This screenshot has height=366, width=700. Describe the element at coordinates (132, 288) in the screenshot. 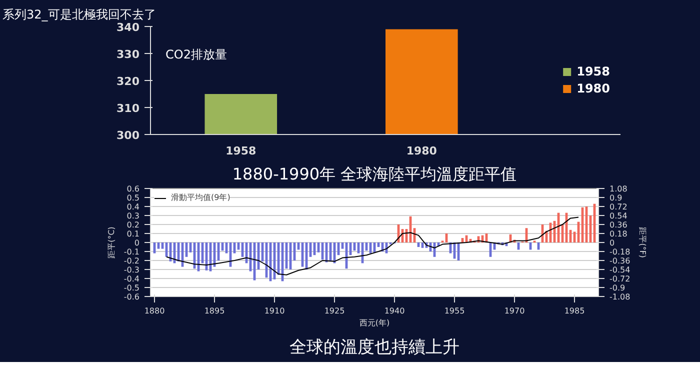

I see `y-tick-label: -0.5` at that location.